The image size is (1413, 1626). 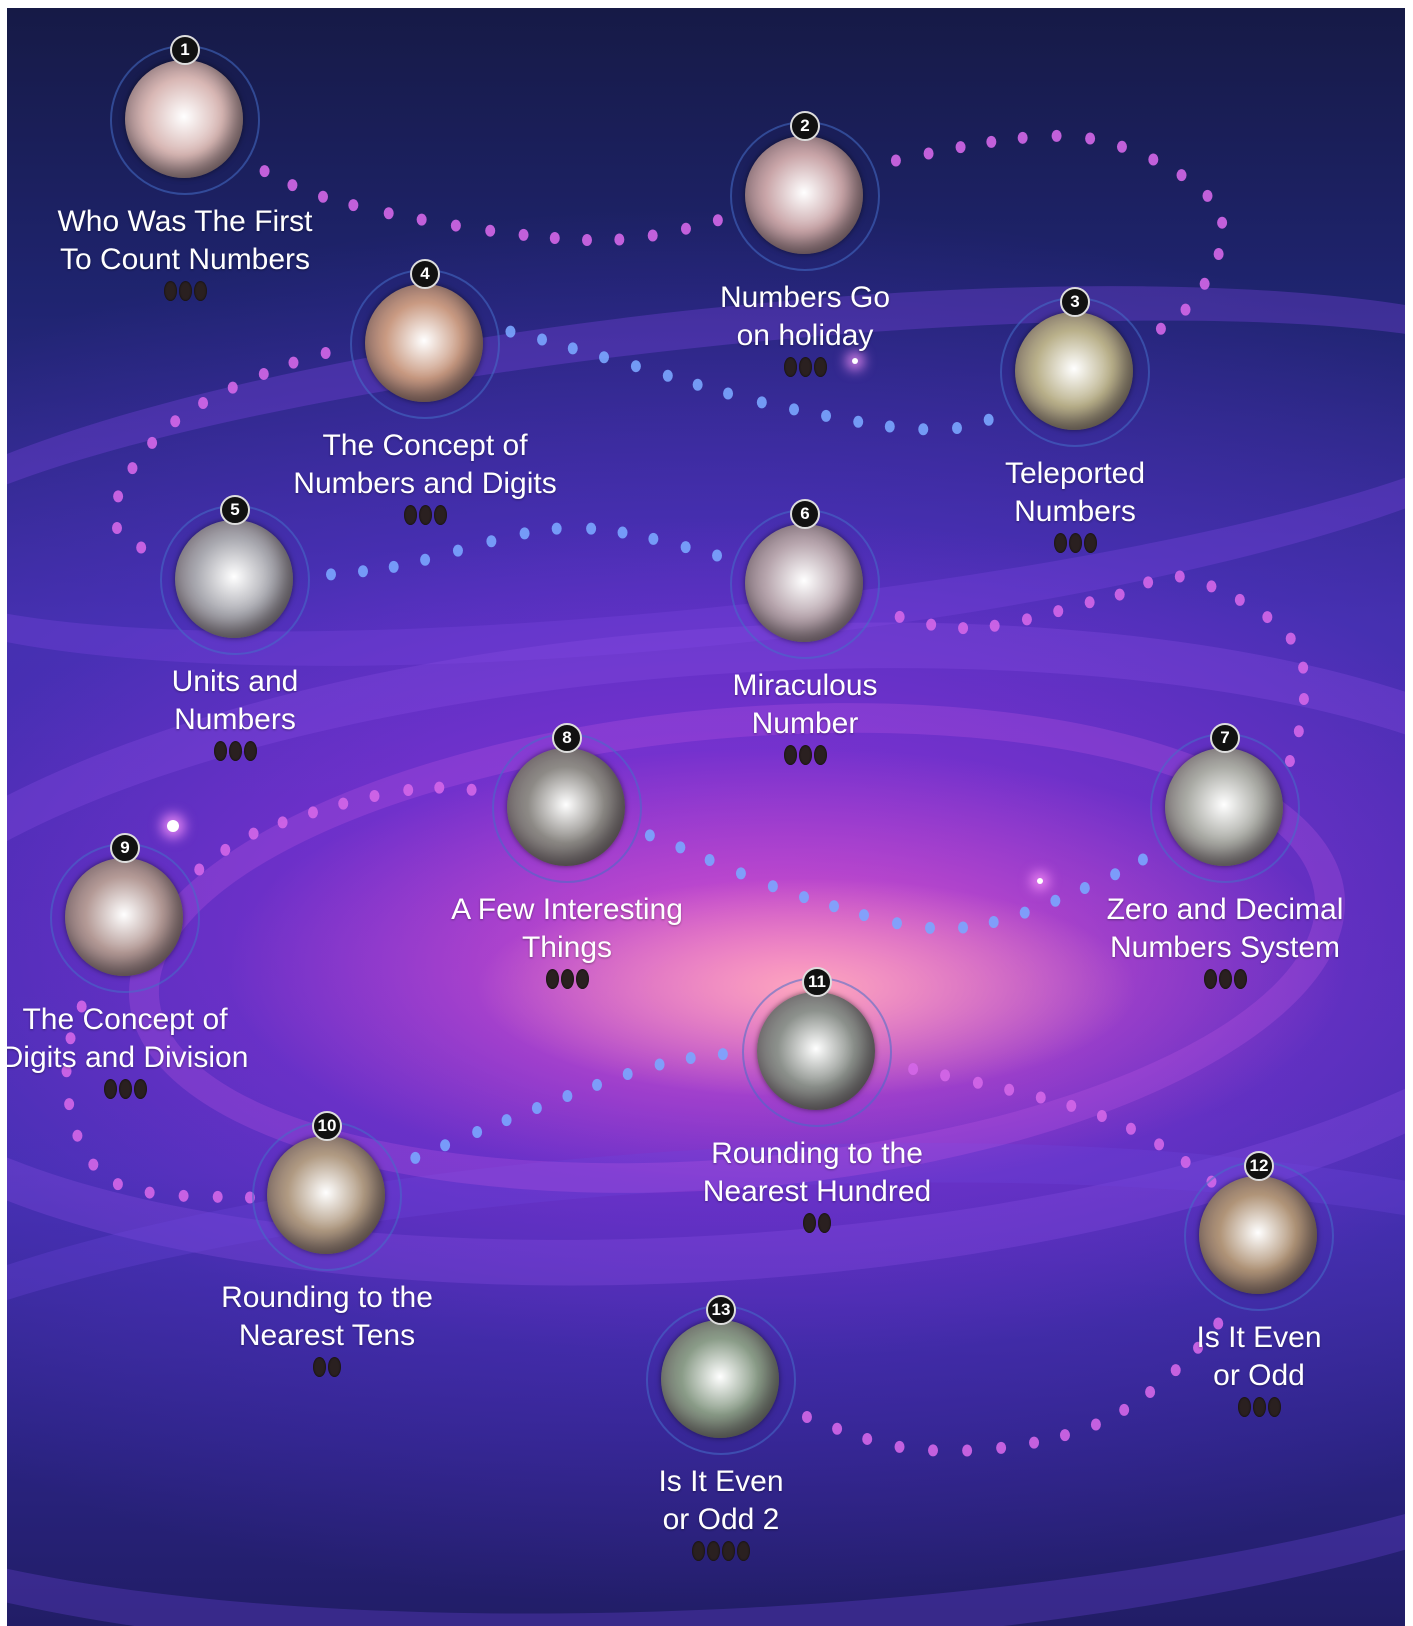 I want to click on level-node-7: 7 Zero and Decimal Numbers System, so click(x=1225, y=857).